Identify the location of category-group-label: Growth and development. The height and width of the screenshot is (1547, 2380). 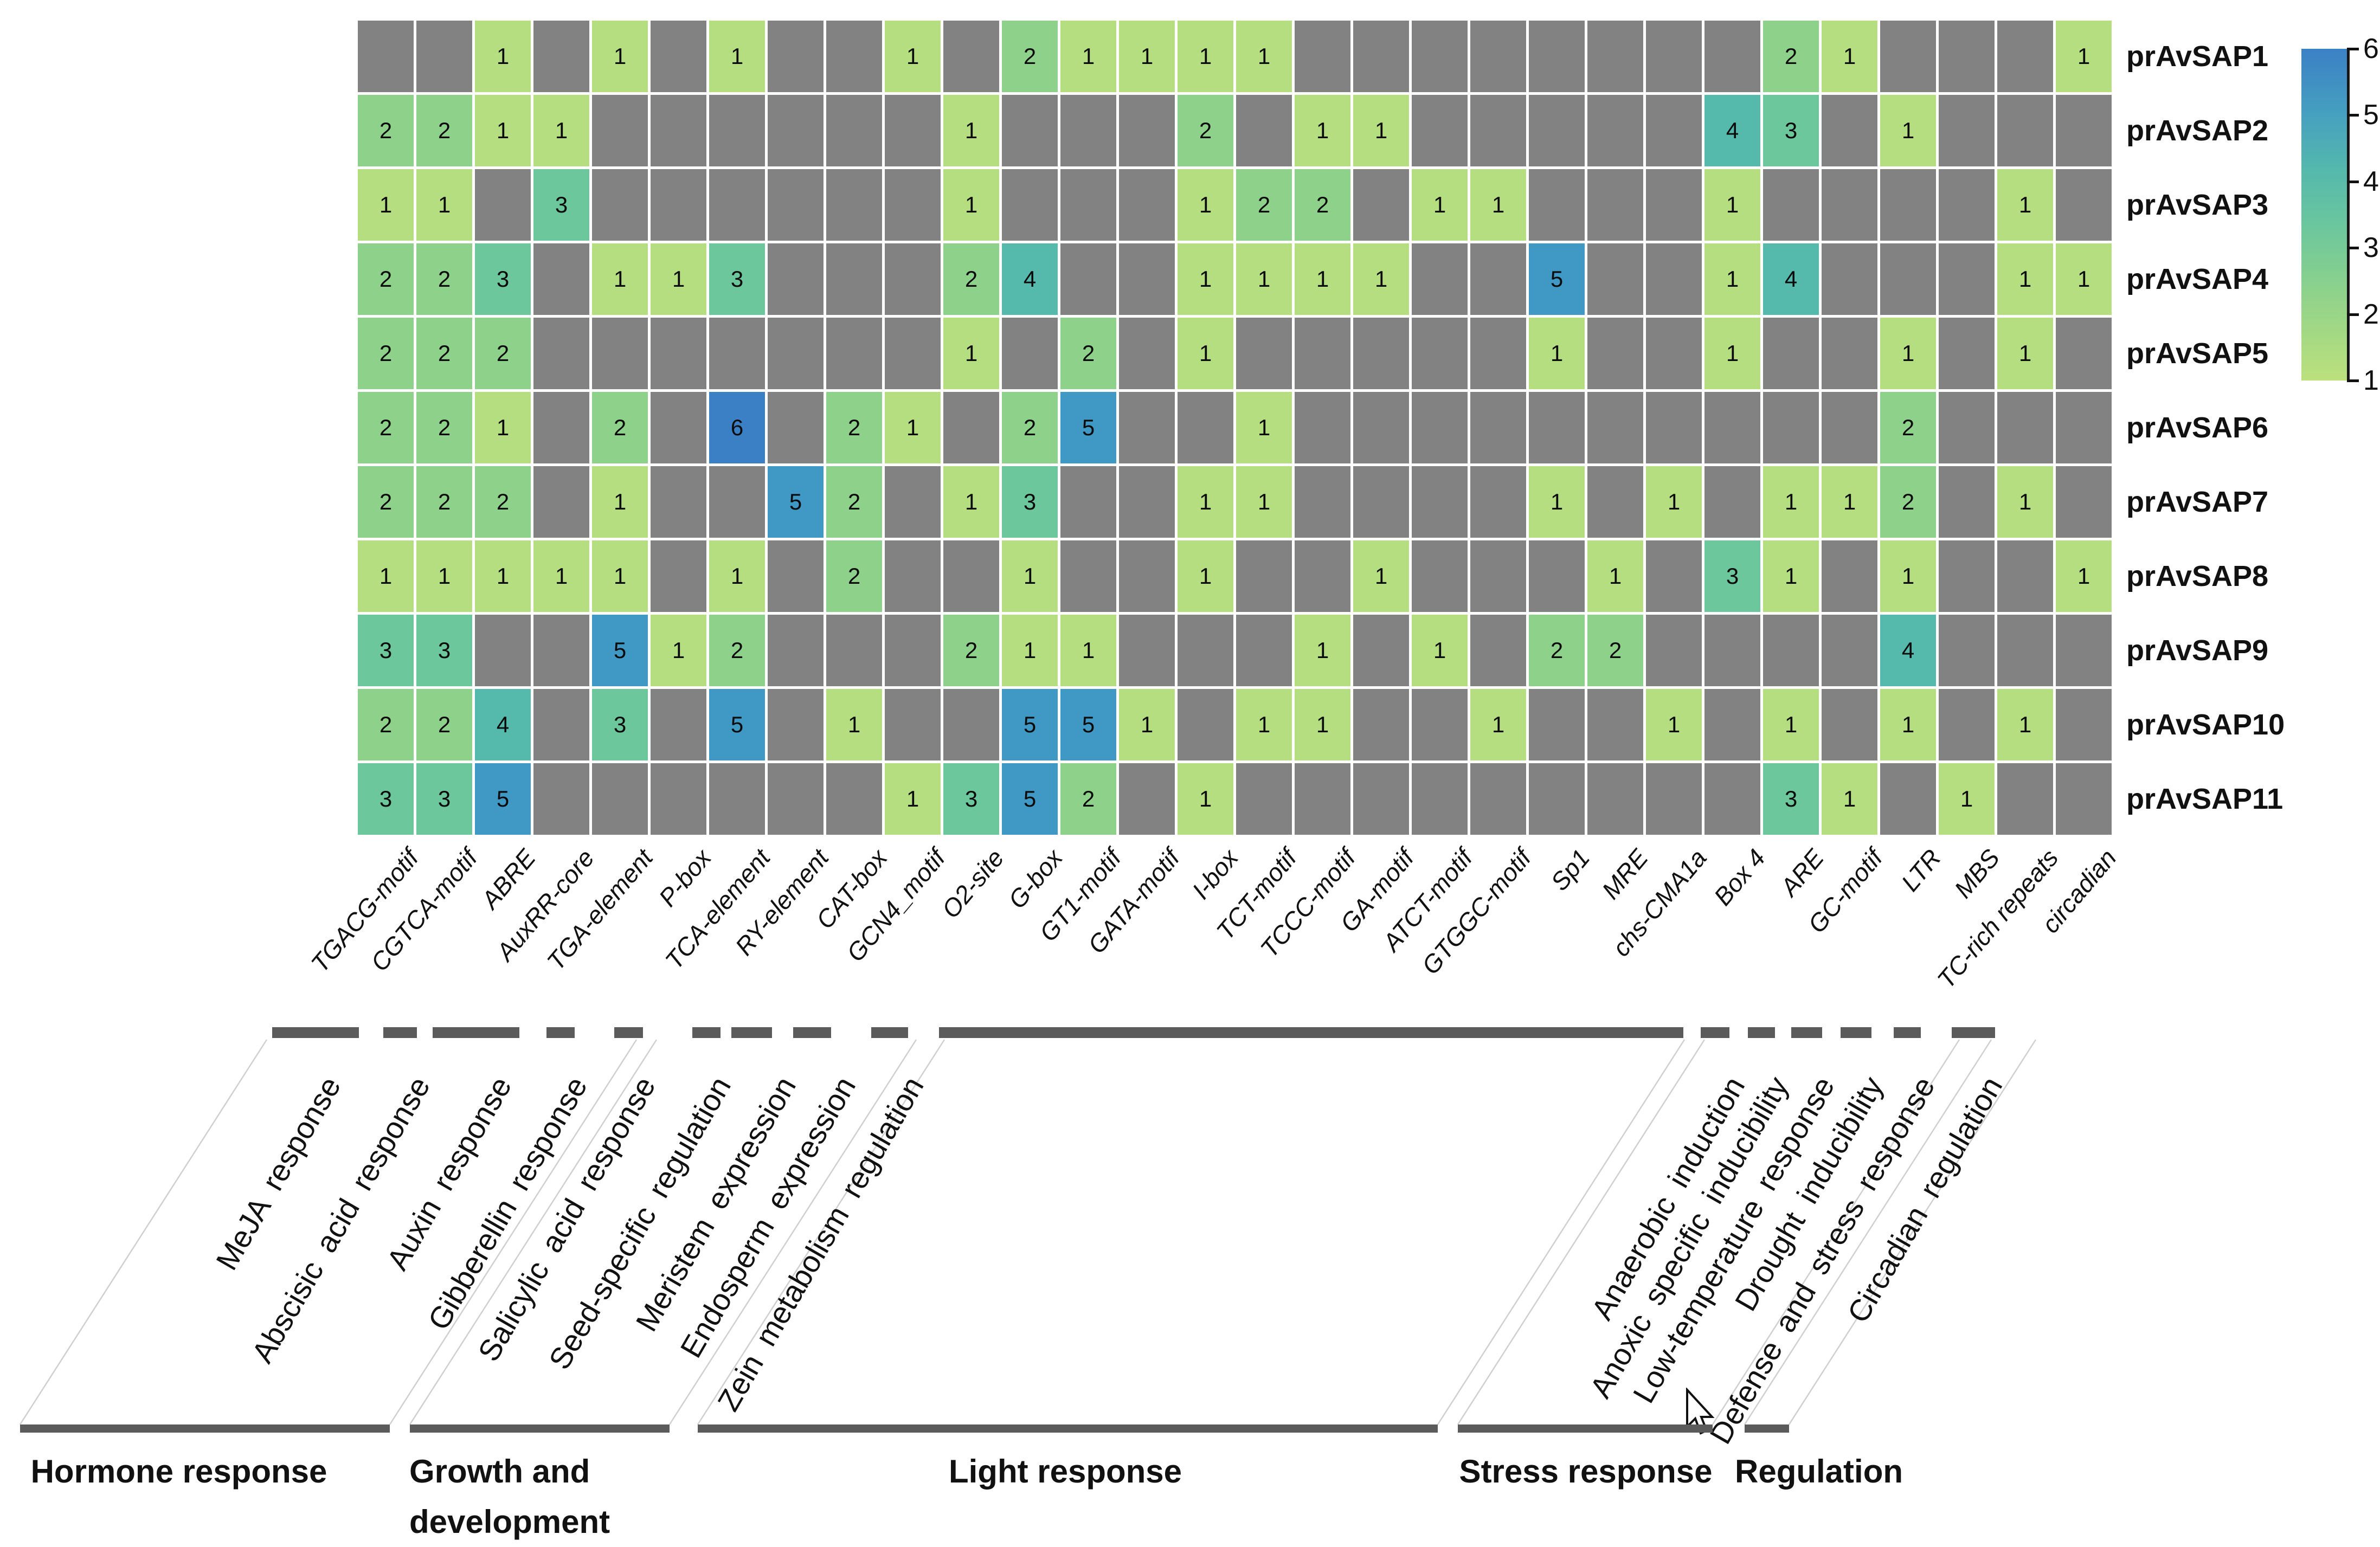
(509, 1496).